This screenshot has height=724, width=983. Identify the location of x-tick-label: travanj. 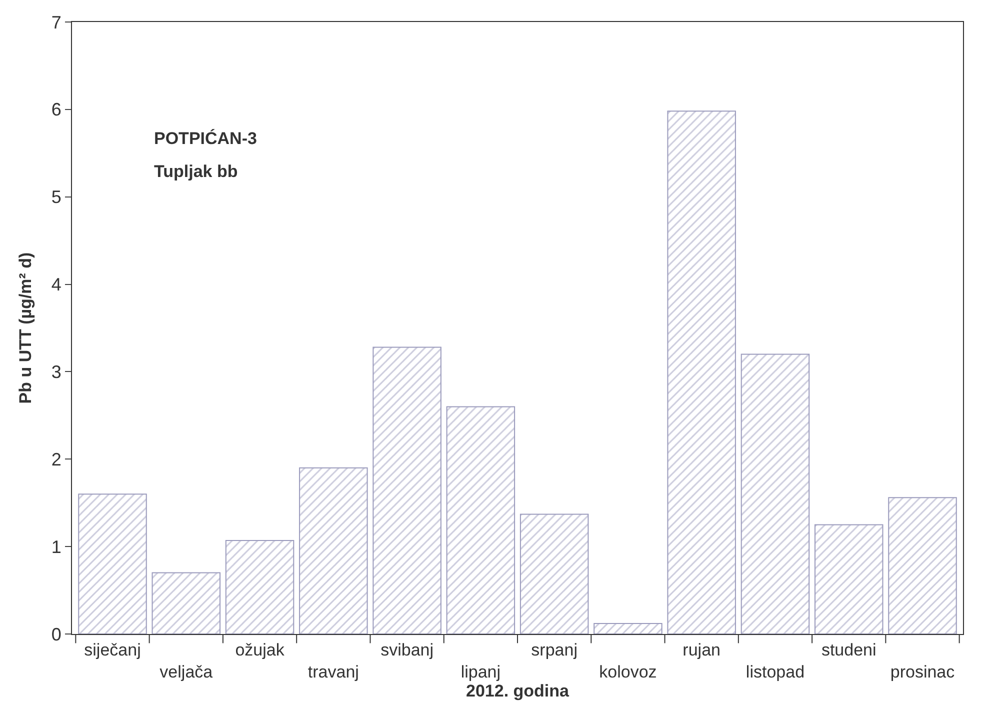
(333, 672).